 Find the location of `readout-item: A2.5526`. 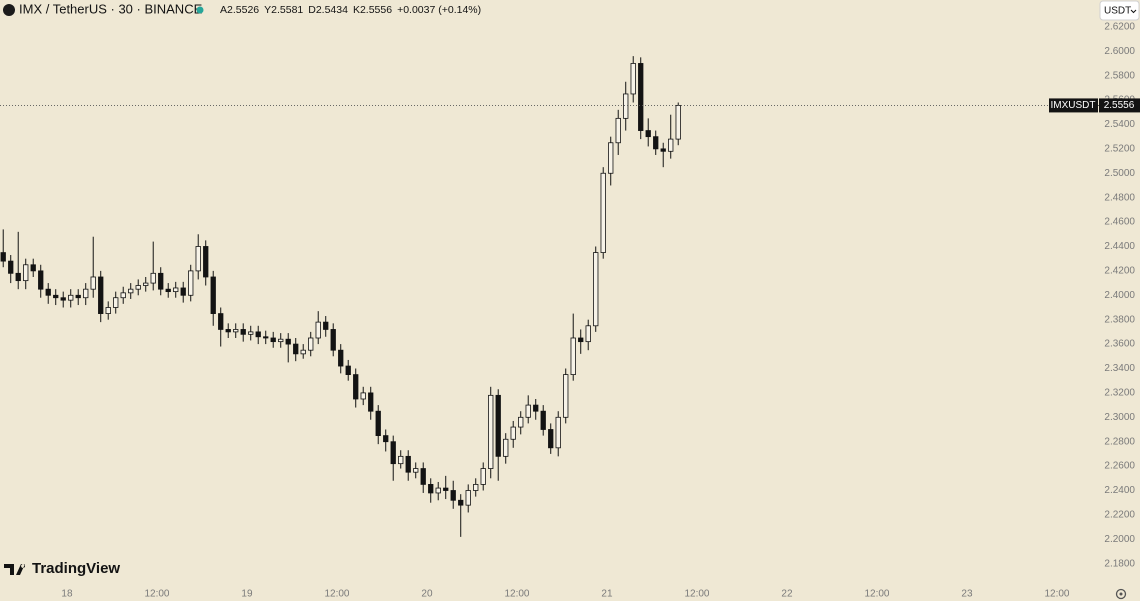

readout-item: A2.5526 is located at coordinates (239, 10).